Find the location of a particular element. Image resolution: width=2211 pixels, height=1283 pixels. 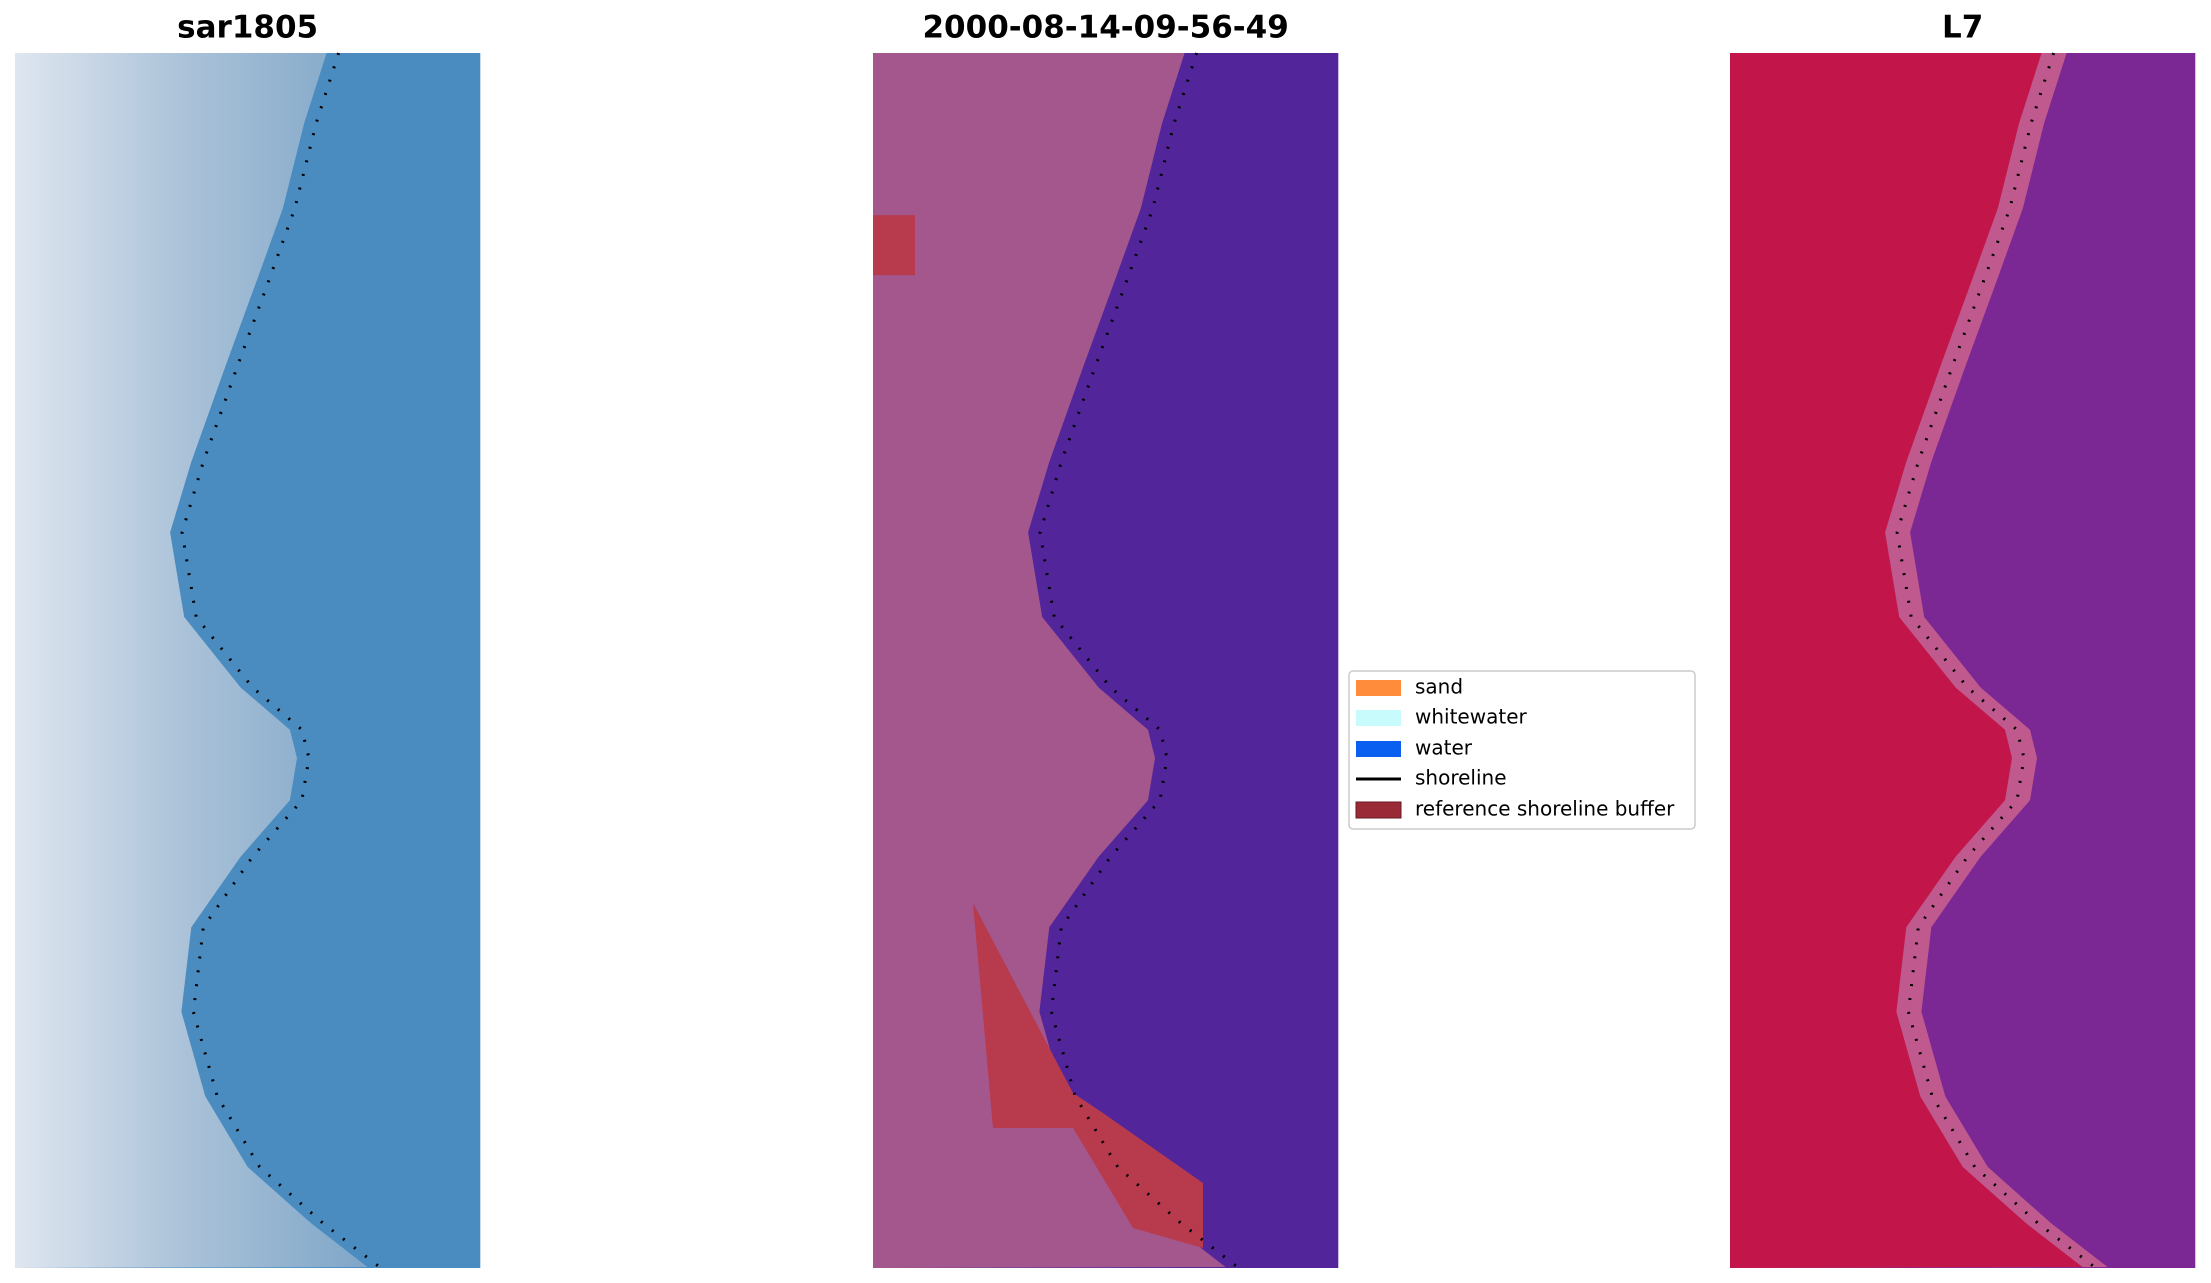

panel-title: 2000-08-14-09-56-49 is located at coordinates (1105, 28).